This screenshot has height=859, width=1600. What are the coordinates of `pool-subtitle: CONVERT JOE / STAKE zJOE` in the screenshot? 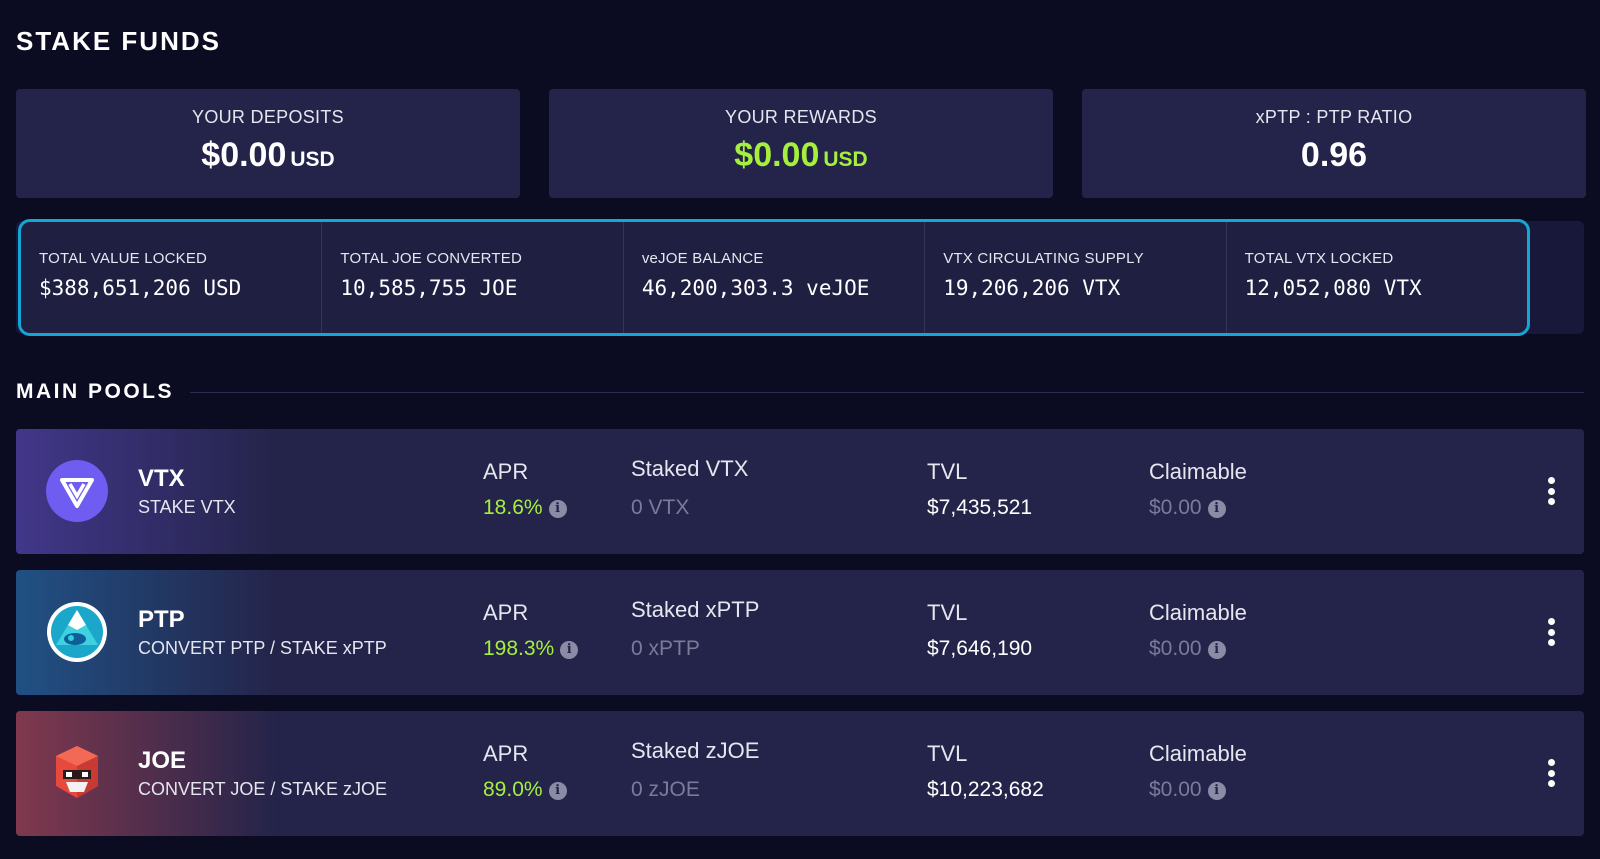 It's located at (263, 789).